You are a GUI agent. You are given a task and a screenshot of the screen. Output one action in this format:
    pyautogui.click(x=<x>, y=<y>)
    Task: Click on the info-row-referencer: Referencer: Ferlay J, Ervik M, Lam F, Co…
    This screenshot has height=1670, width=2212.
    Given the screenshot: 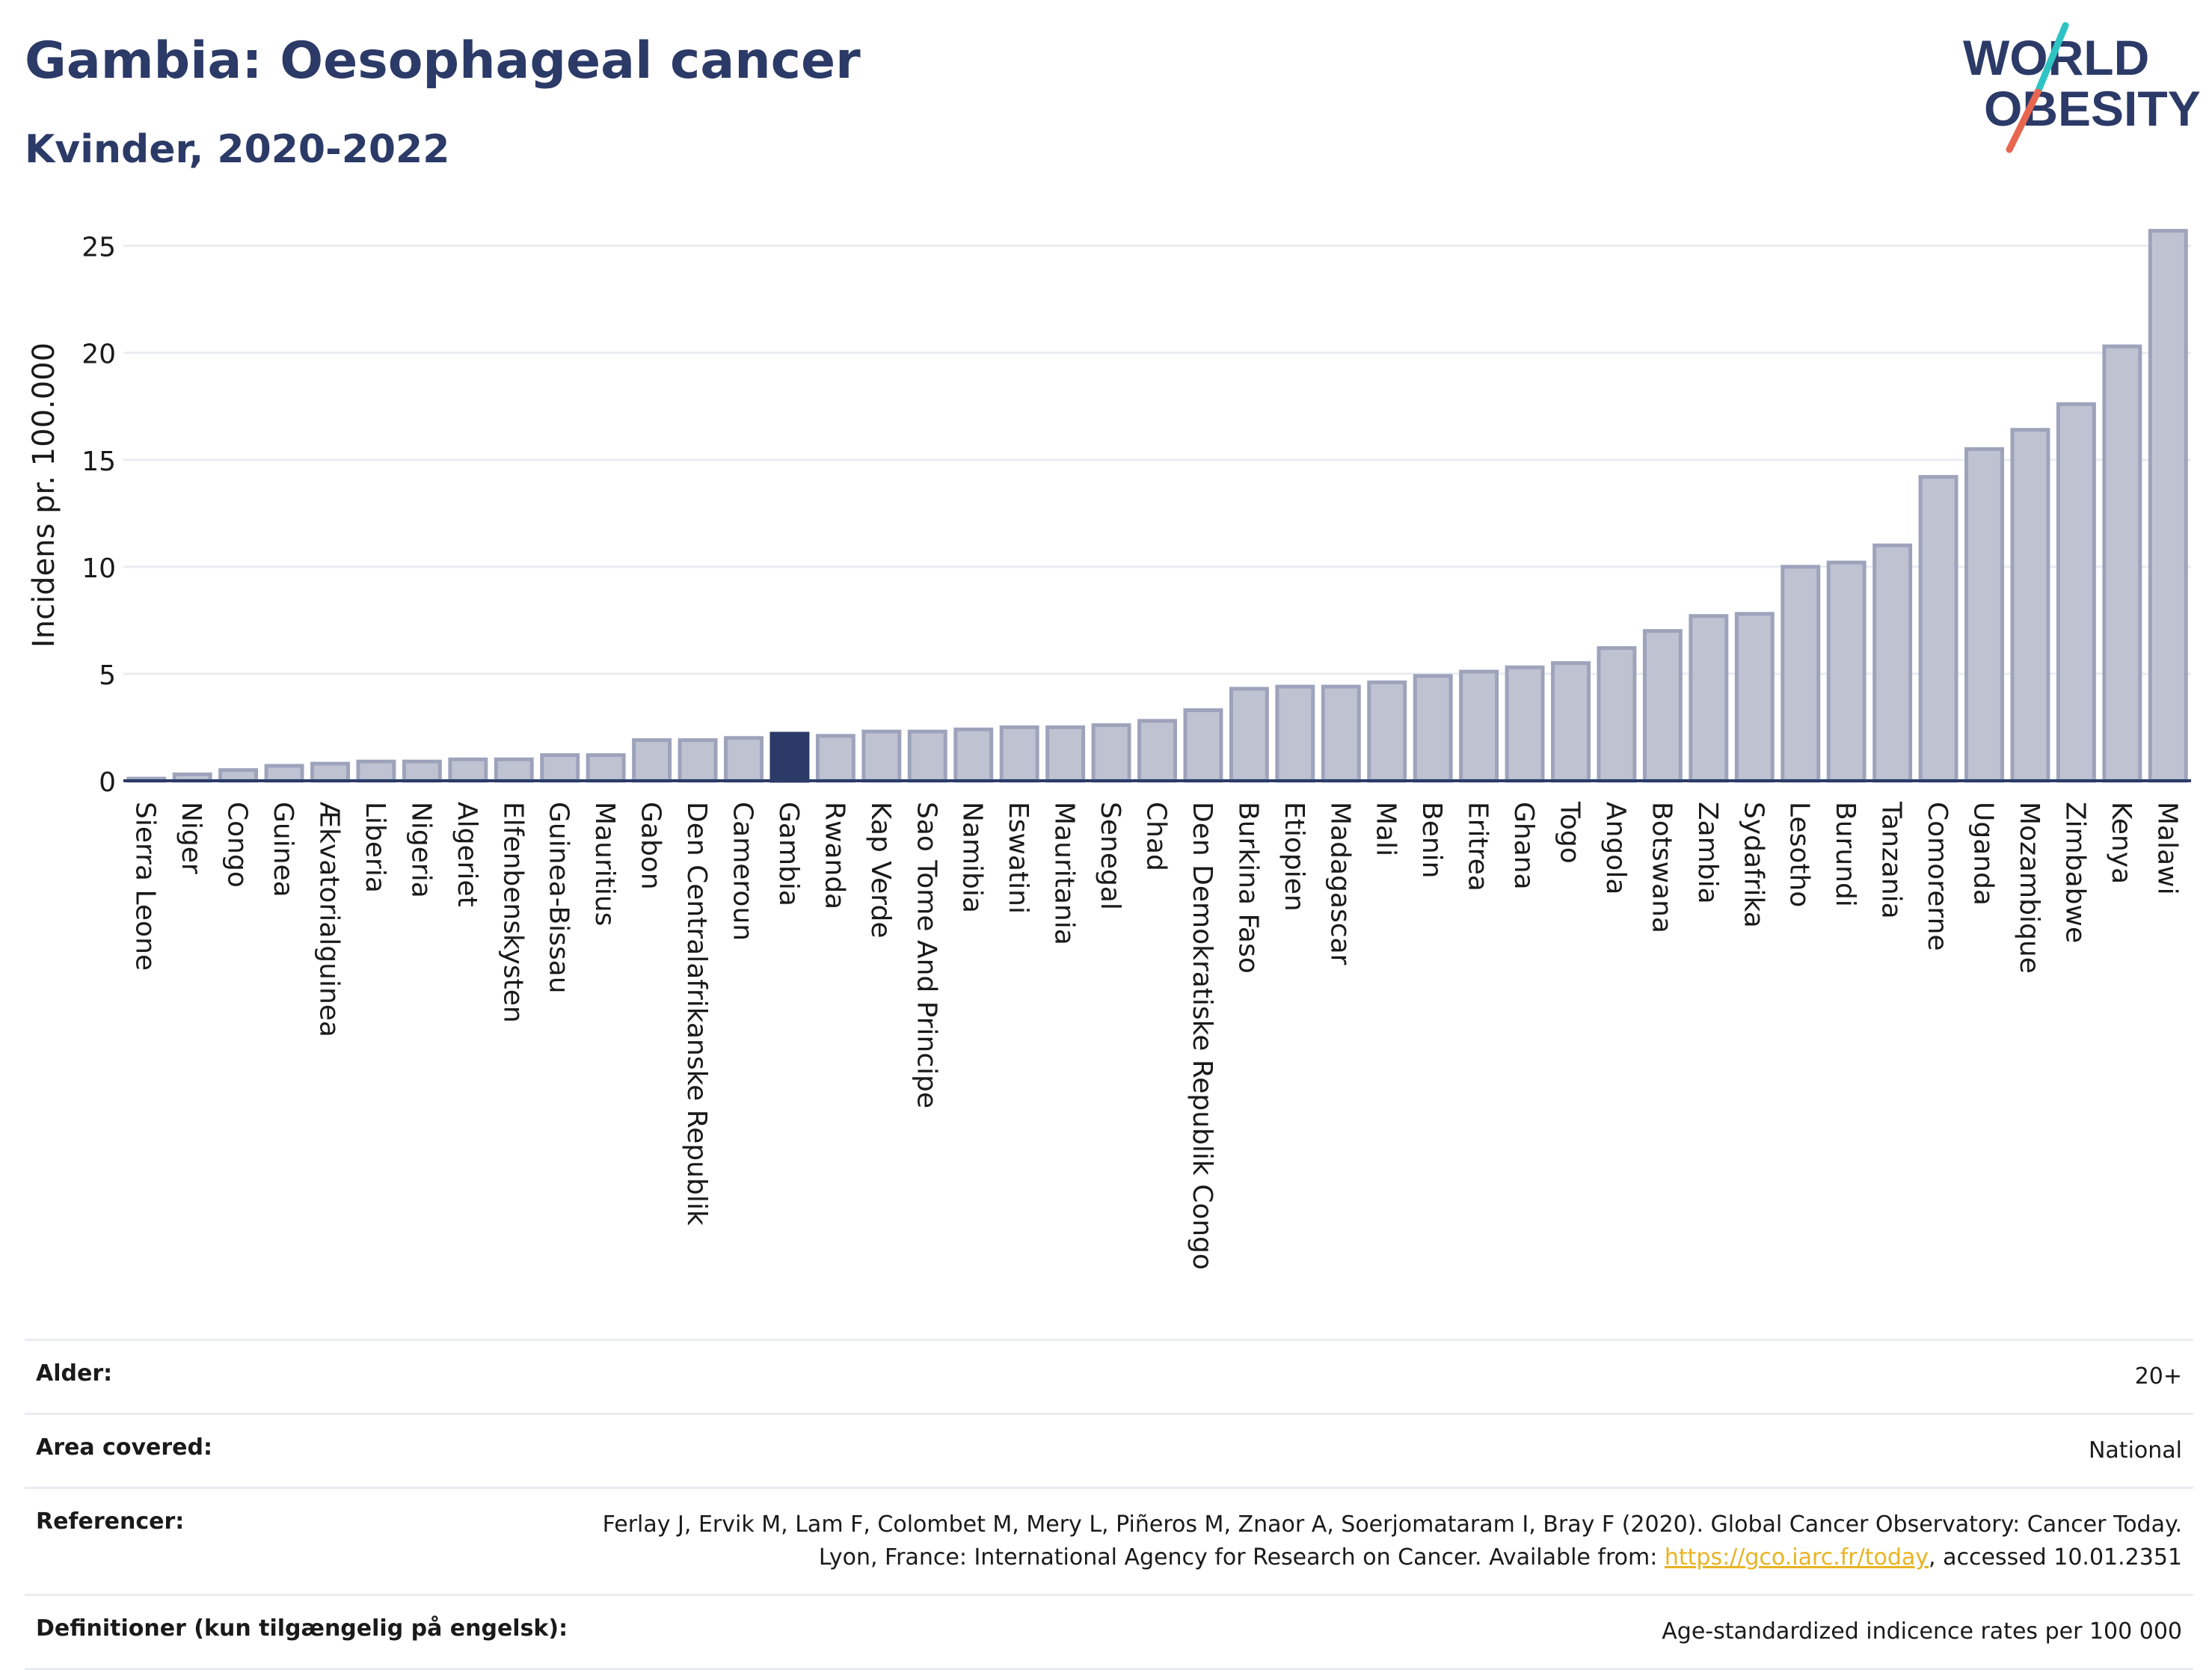 What is the action you would take?
    pyautogui.click(x=1109, y=1540)
    